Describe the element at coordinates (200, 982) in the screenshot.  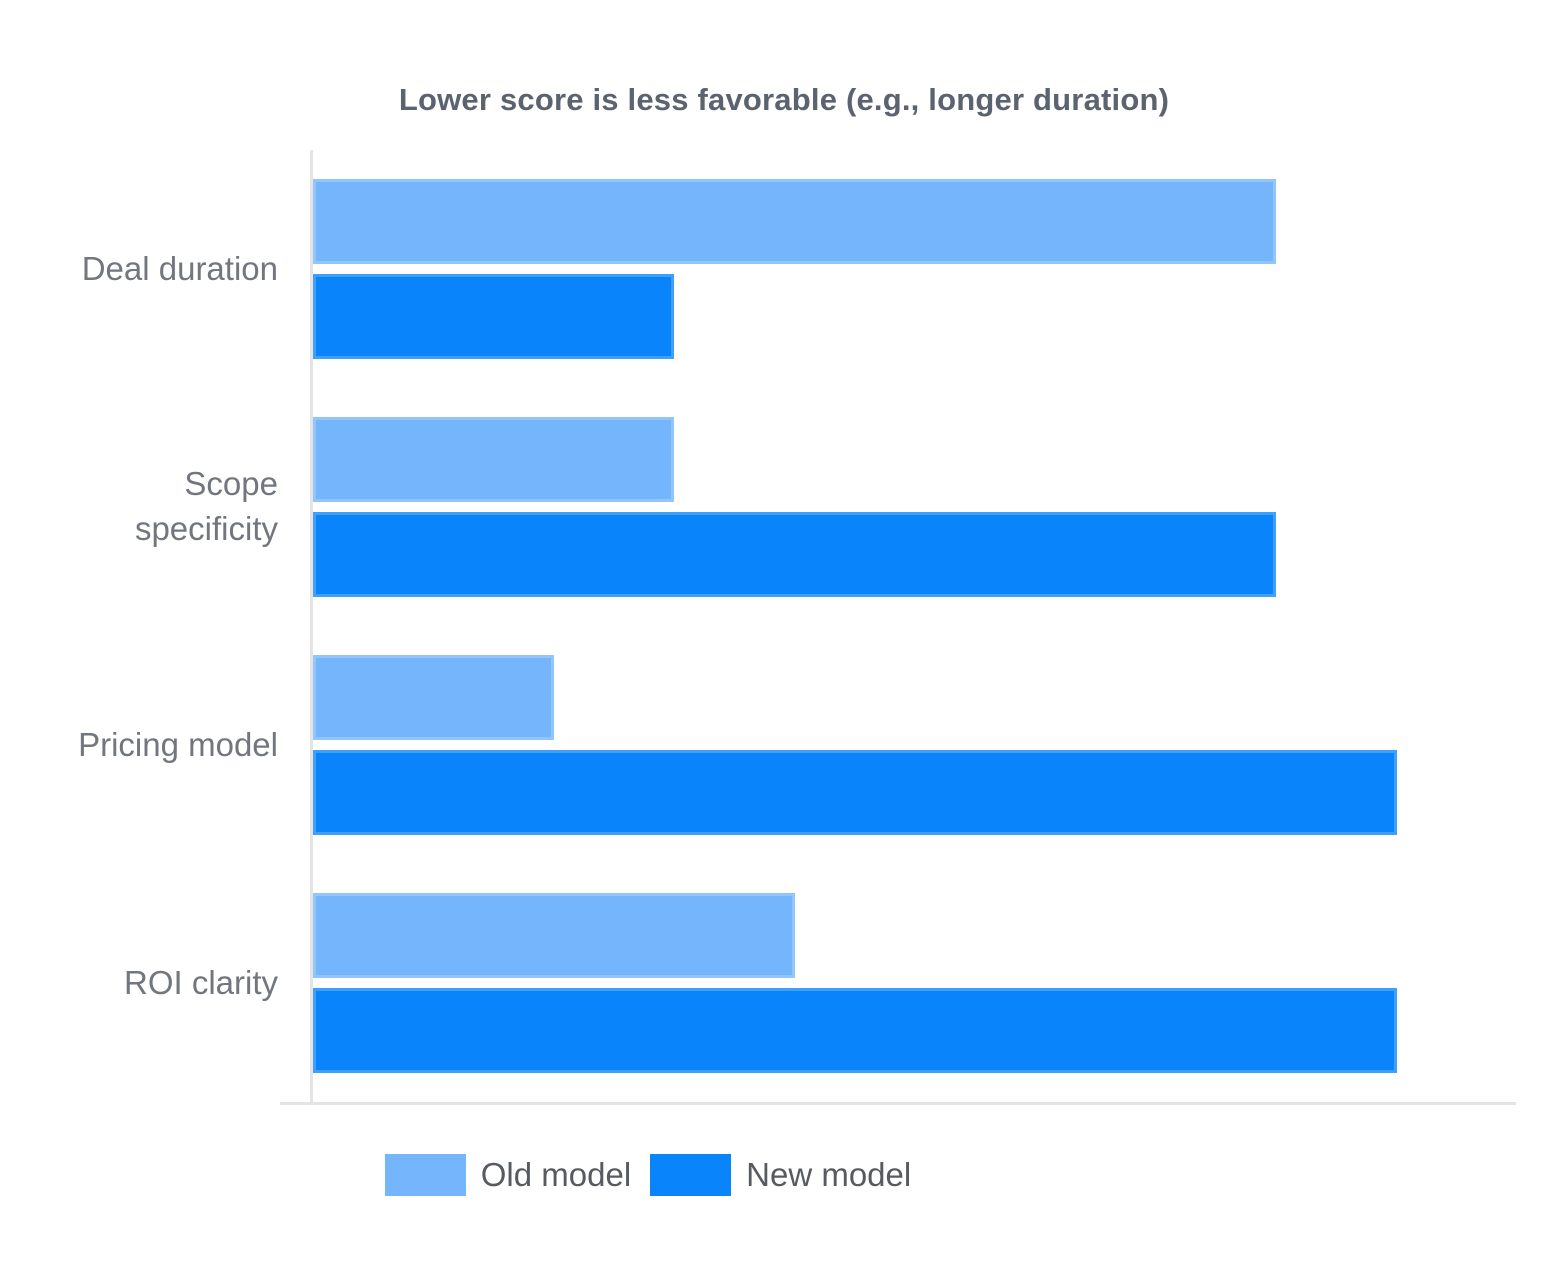
I see `category-label: ROI clarity` at that location.